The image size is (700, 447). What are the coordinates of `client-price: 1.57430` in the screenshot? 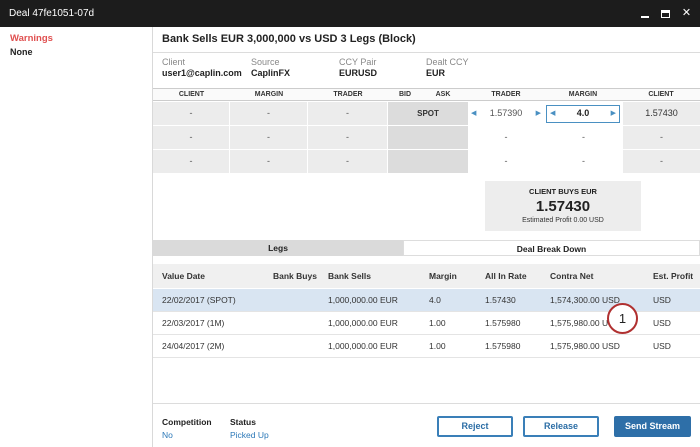 It's located at (661, 113).